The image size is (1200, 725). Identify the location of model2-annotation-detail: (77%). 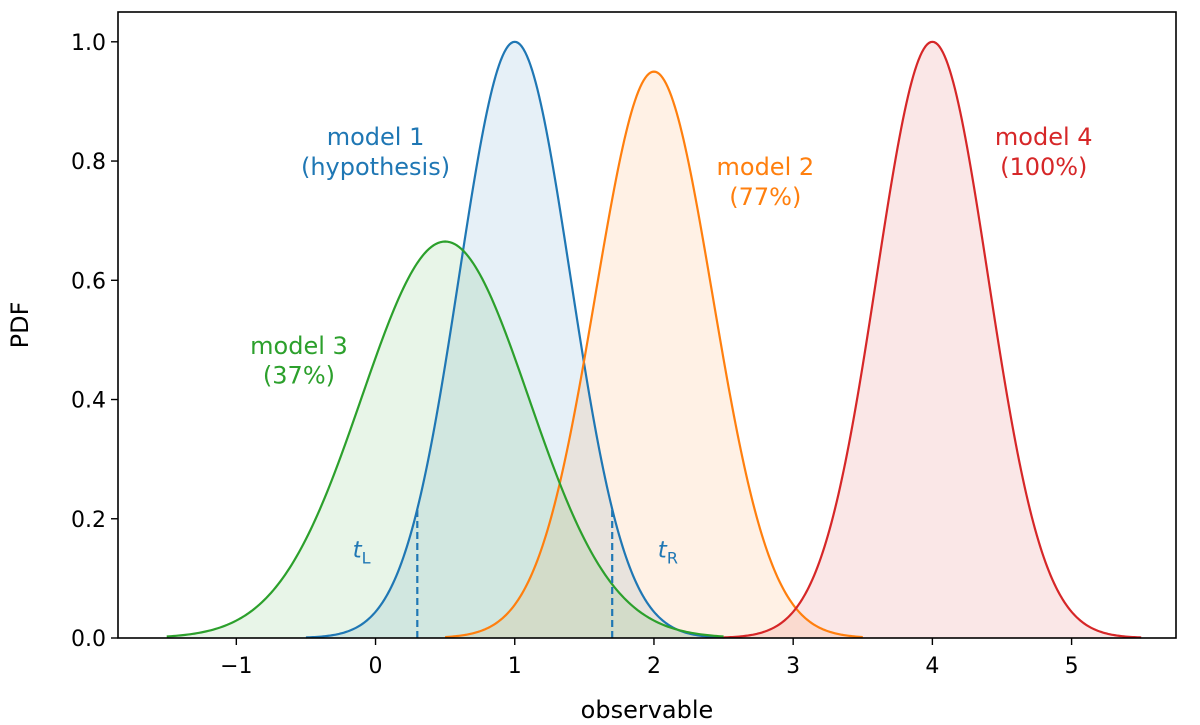
(765, 197).